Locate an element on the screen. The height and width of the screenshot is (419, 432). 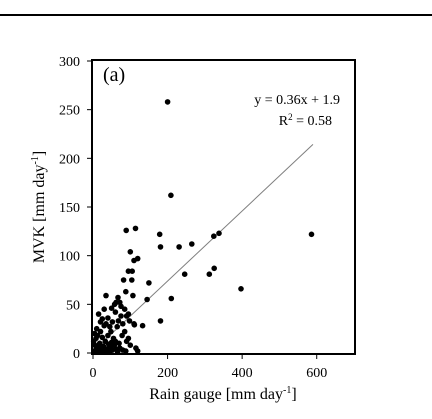
fit-equation: y = 0.36x + 1.9 is located at coordinates (297, 100).